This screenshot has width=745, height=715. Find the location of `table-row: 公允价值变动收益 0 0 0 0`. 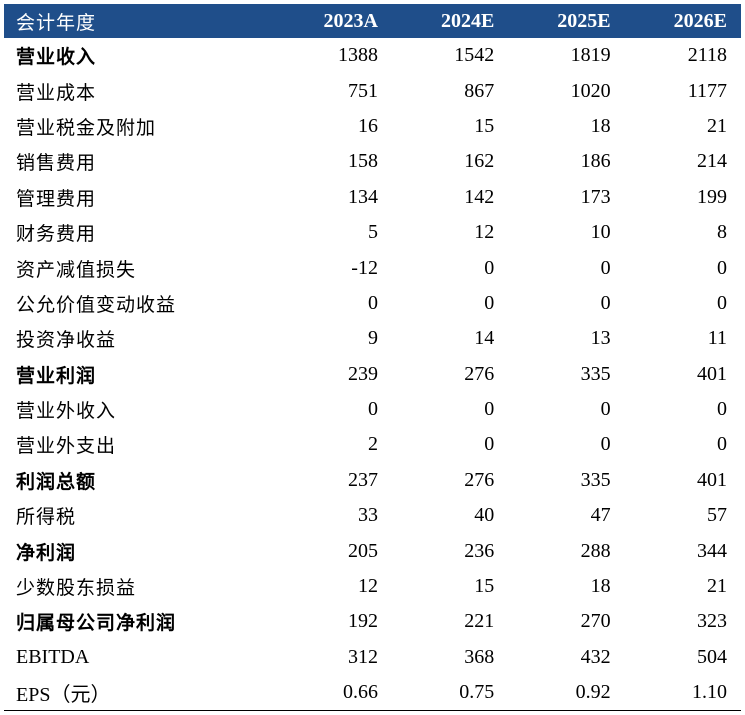

table-row: 公允价值变动收益 0 0 0 0 is located at coordinates (372, 303).